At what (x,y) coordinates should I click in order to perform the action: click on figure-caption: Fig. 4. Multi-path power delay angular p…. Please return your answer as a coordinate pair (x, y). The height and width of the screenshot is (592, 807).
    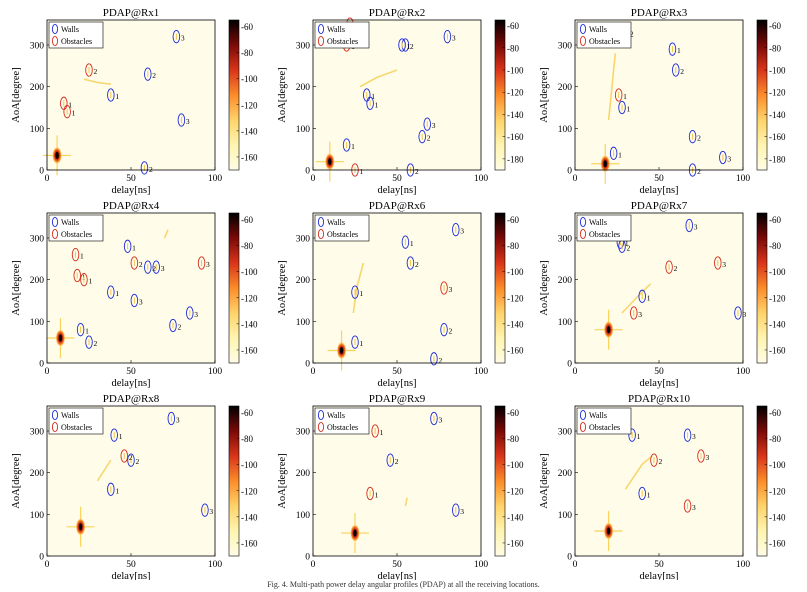
    Looking at the image, I should click on (403, 584).